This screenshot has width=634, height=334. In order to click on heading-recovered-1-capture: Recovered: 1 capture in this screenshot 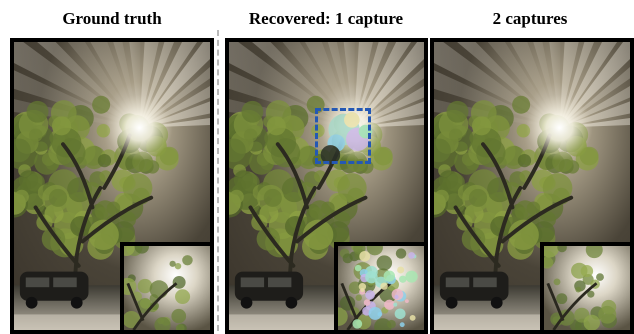, I will do `click(326, 18)`.